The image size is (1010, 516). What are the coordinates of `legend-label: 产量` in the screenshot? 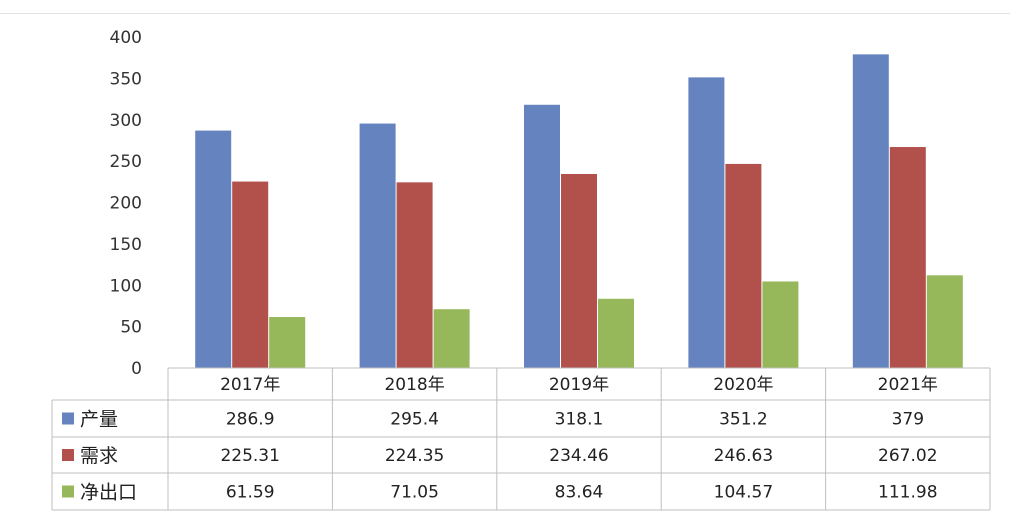 It's located at (99, 420).